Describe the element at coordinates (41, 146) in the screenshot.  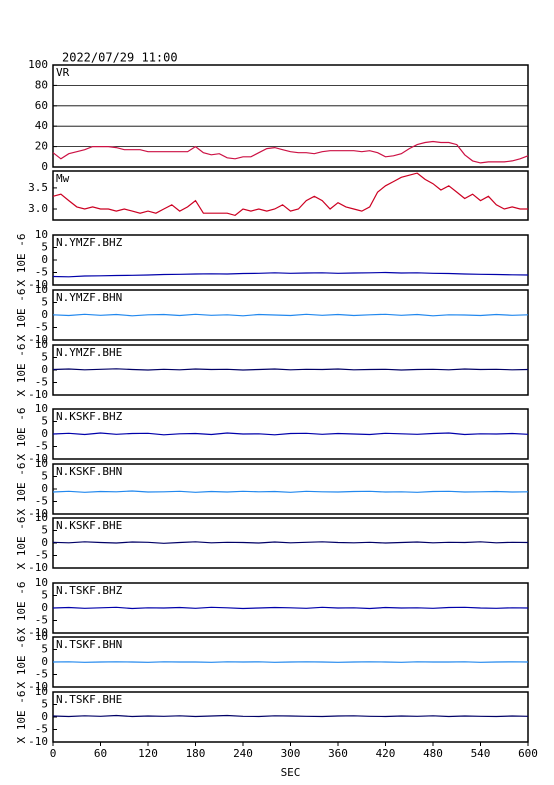
I see `y-tick-label: 20` at that location.